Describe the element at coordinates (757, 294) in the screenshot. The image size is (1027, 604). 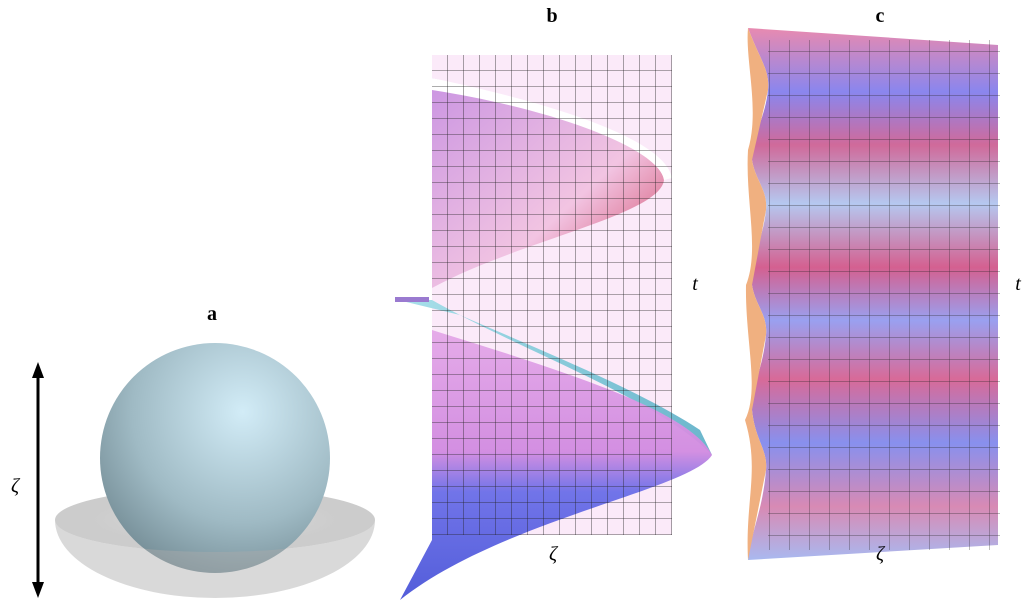
I see `edge-bulges` at that location.